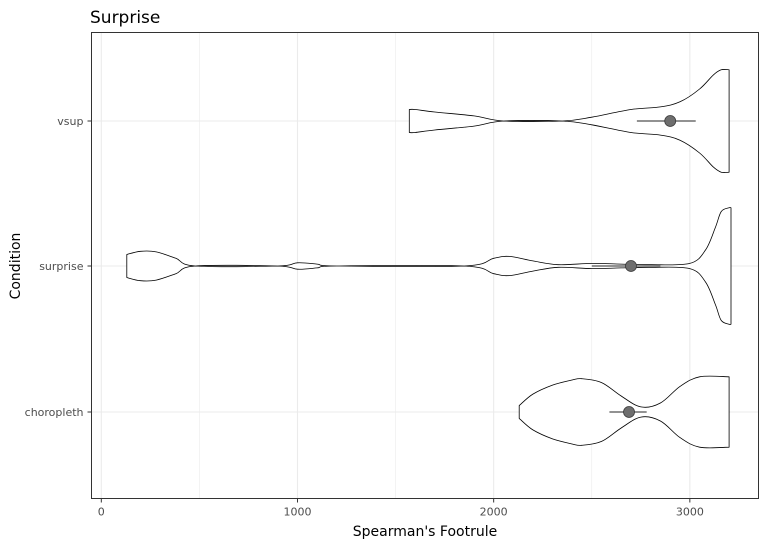 Image resolution: width=766 pixels, height=545 pixels. What do you see at coordinates (16, 266) in the screenshot?
I see `y-axis-title: Condition` at bounding box center [16, 266].